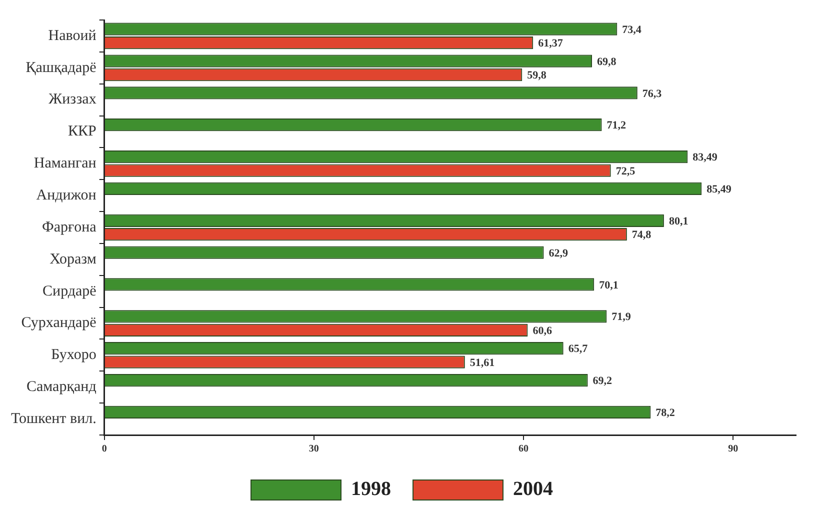 This screenshot has width=814, height=518. I want to click on y-tick-label: Наманган, so click(65, 164).